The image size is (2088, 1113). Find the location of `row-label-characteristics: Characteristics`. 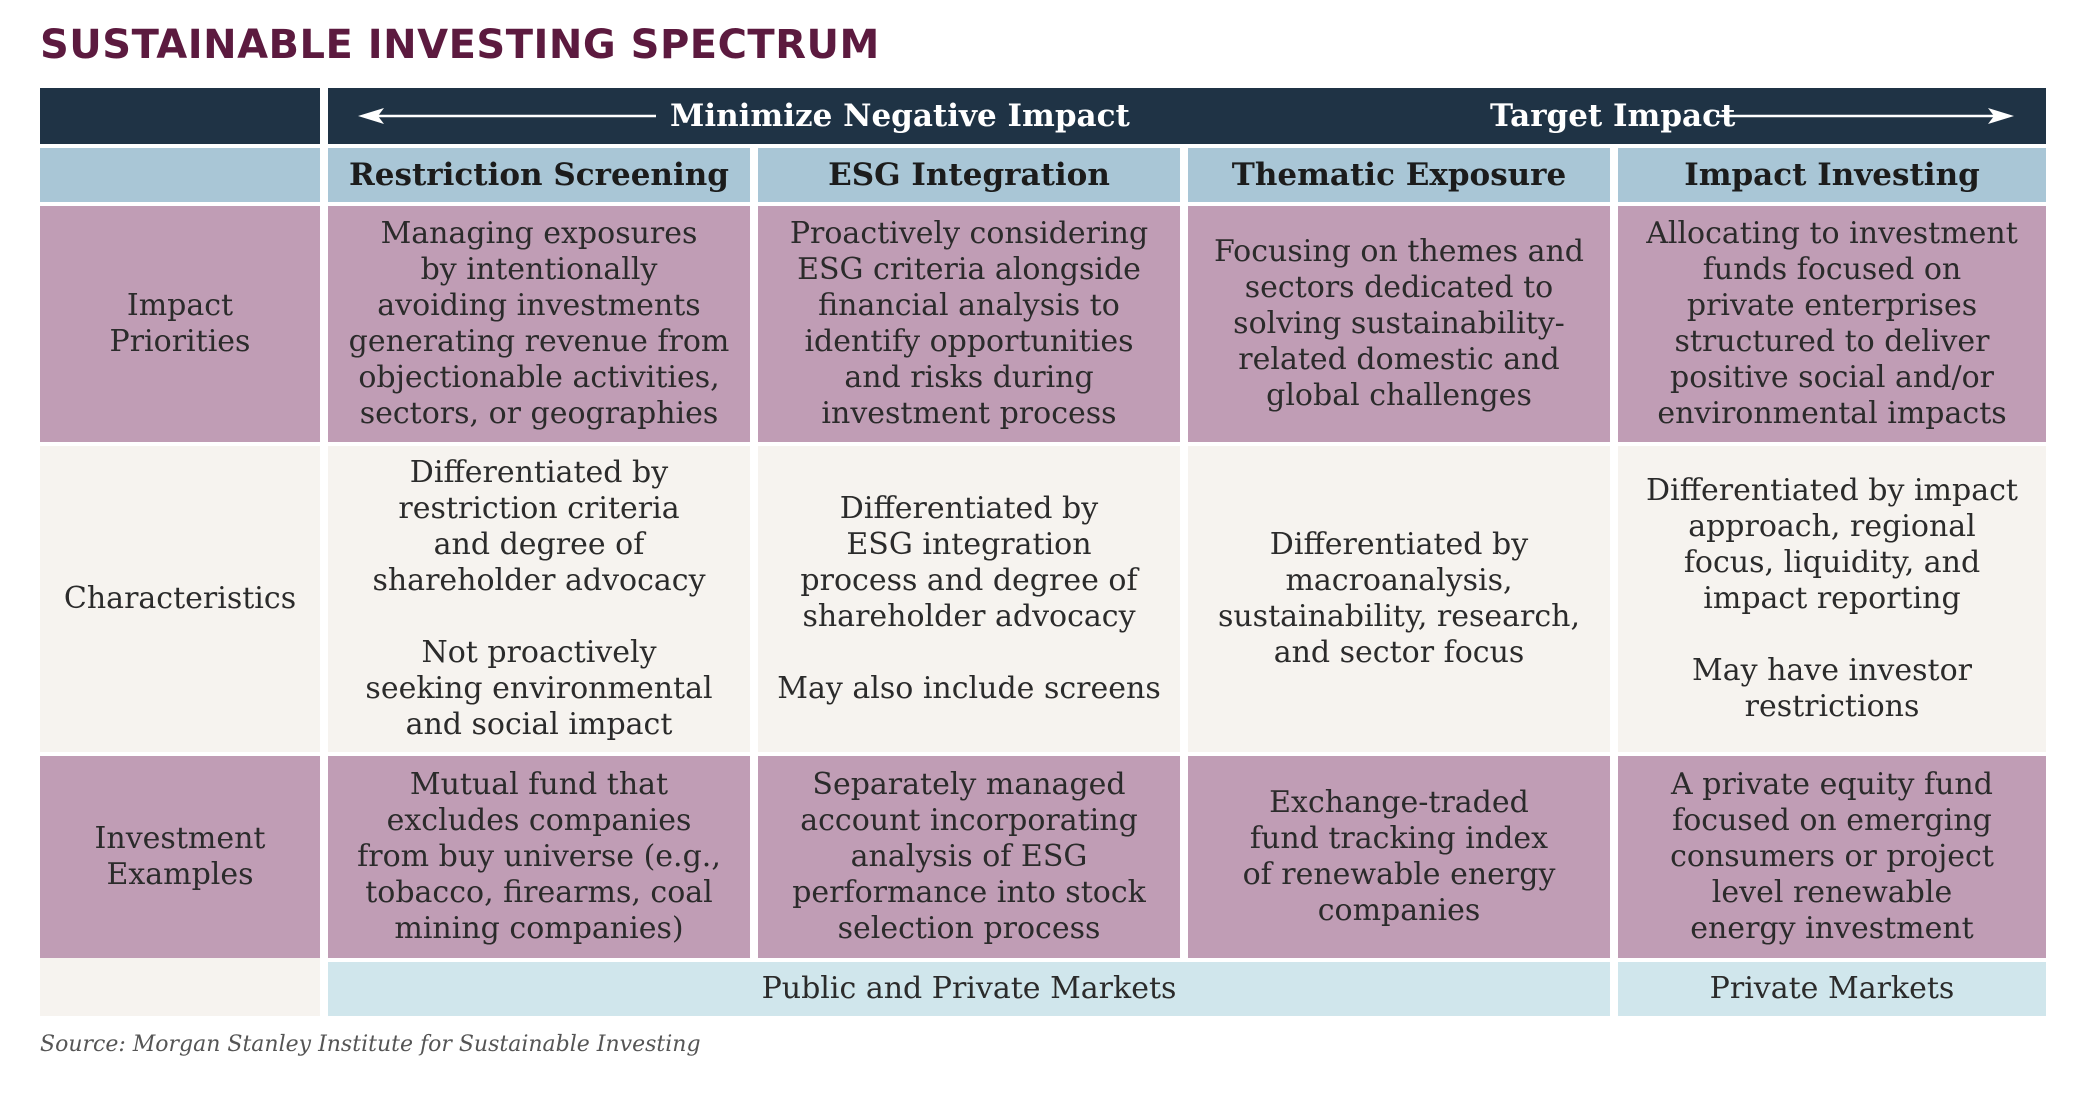

row-label-characteristics: Characteristics is located at coordinates (180, 599).